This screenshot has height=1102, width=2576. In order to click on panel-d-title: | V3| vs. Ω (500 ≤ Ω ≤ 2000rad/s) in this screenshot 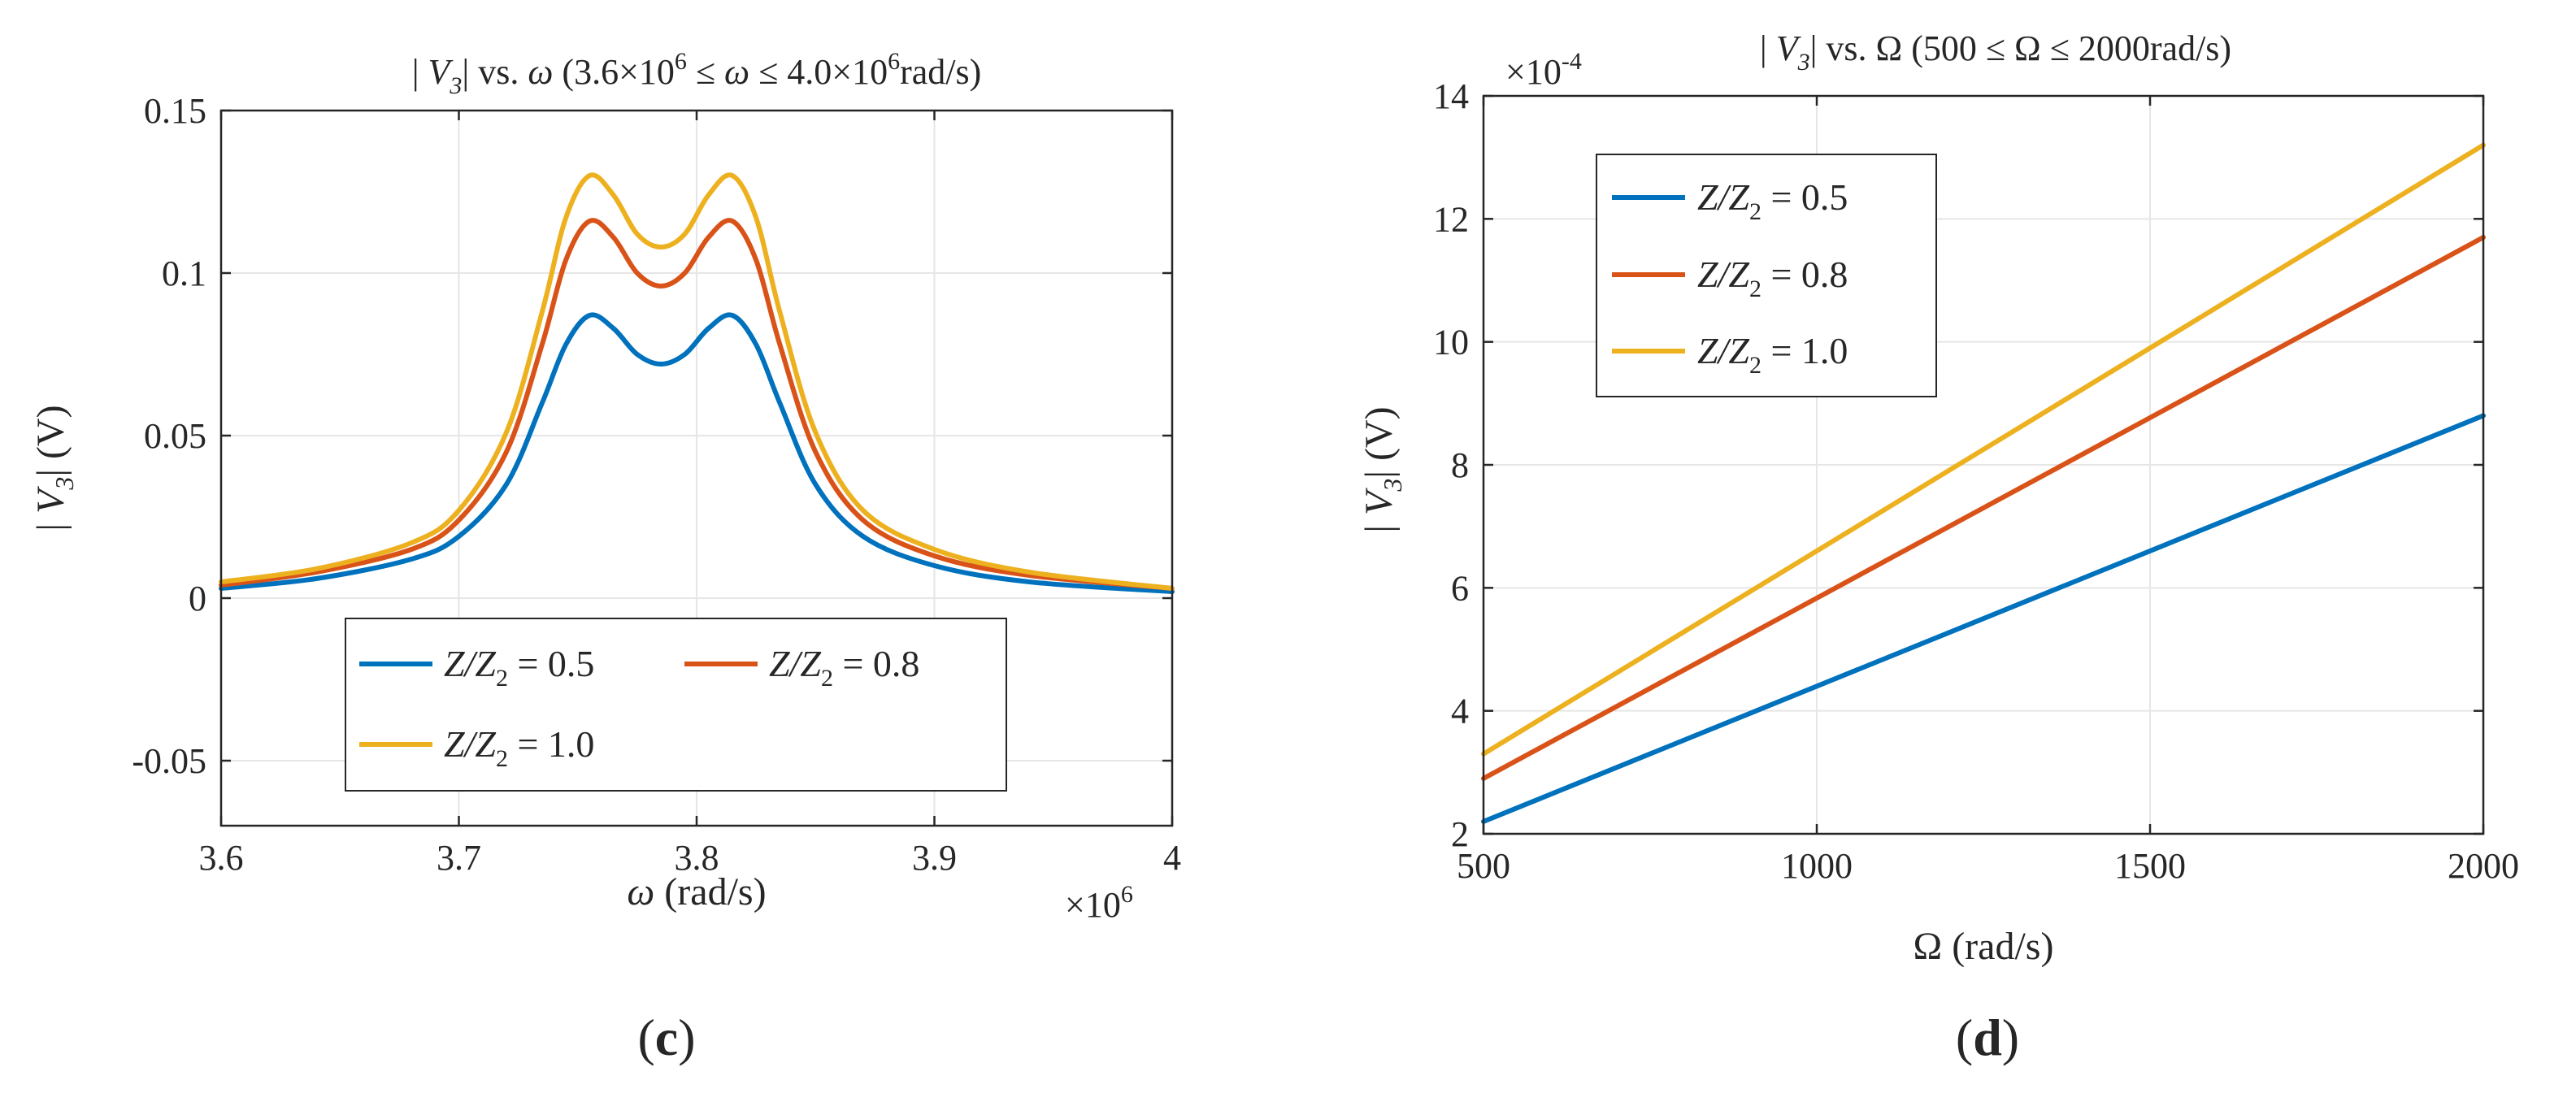, I will do `click(1995, 52)`.